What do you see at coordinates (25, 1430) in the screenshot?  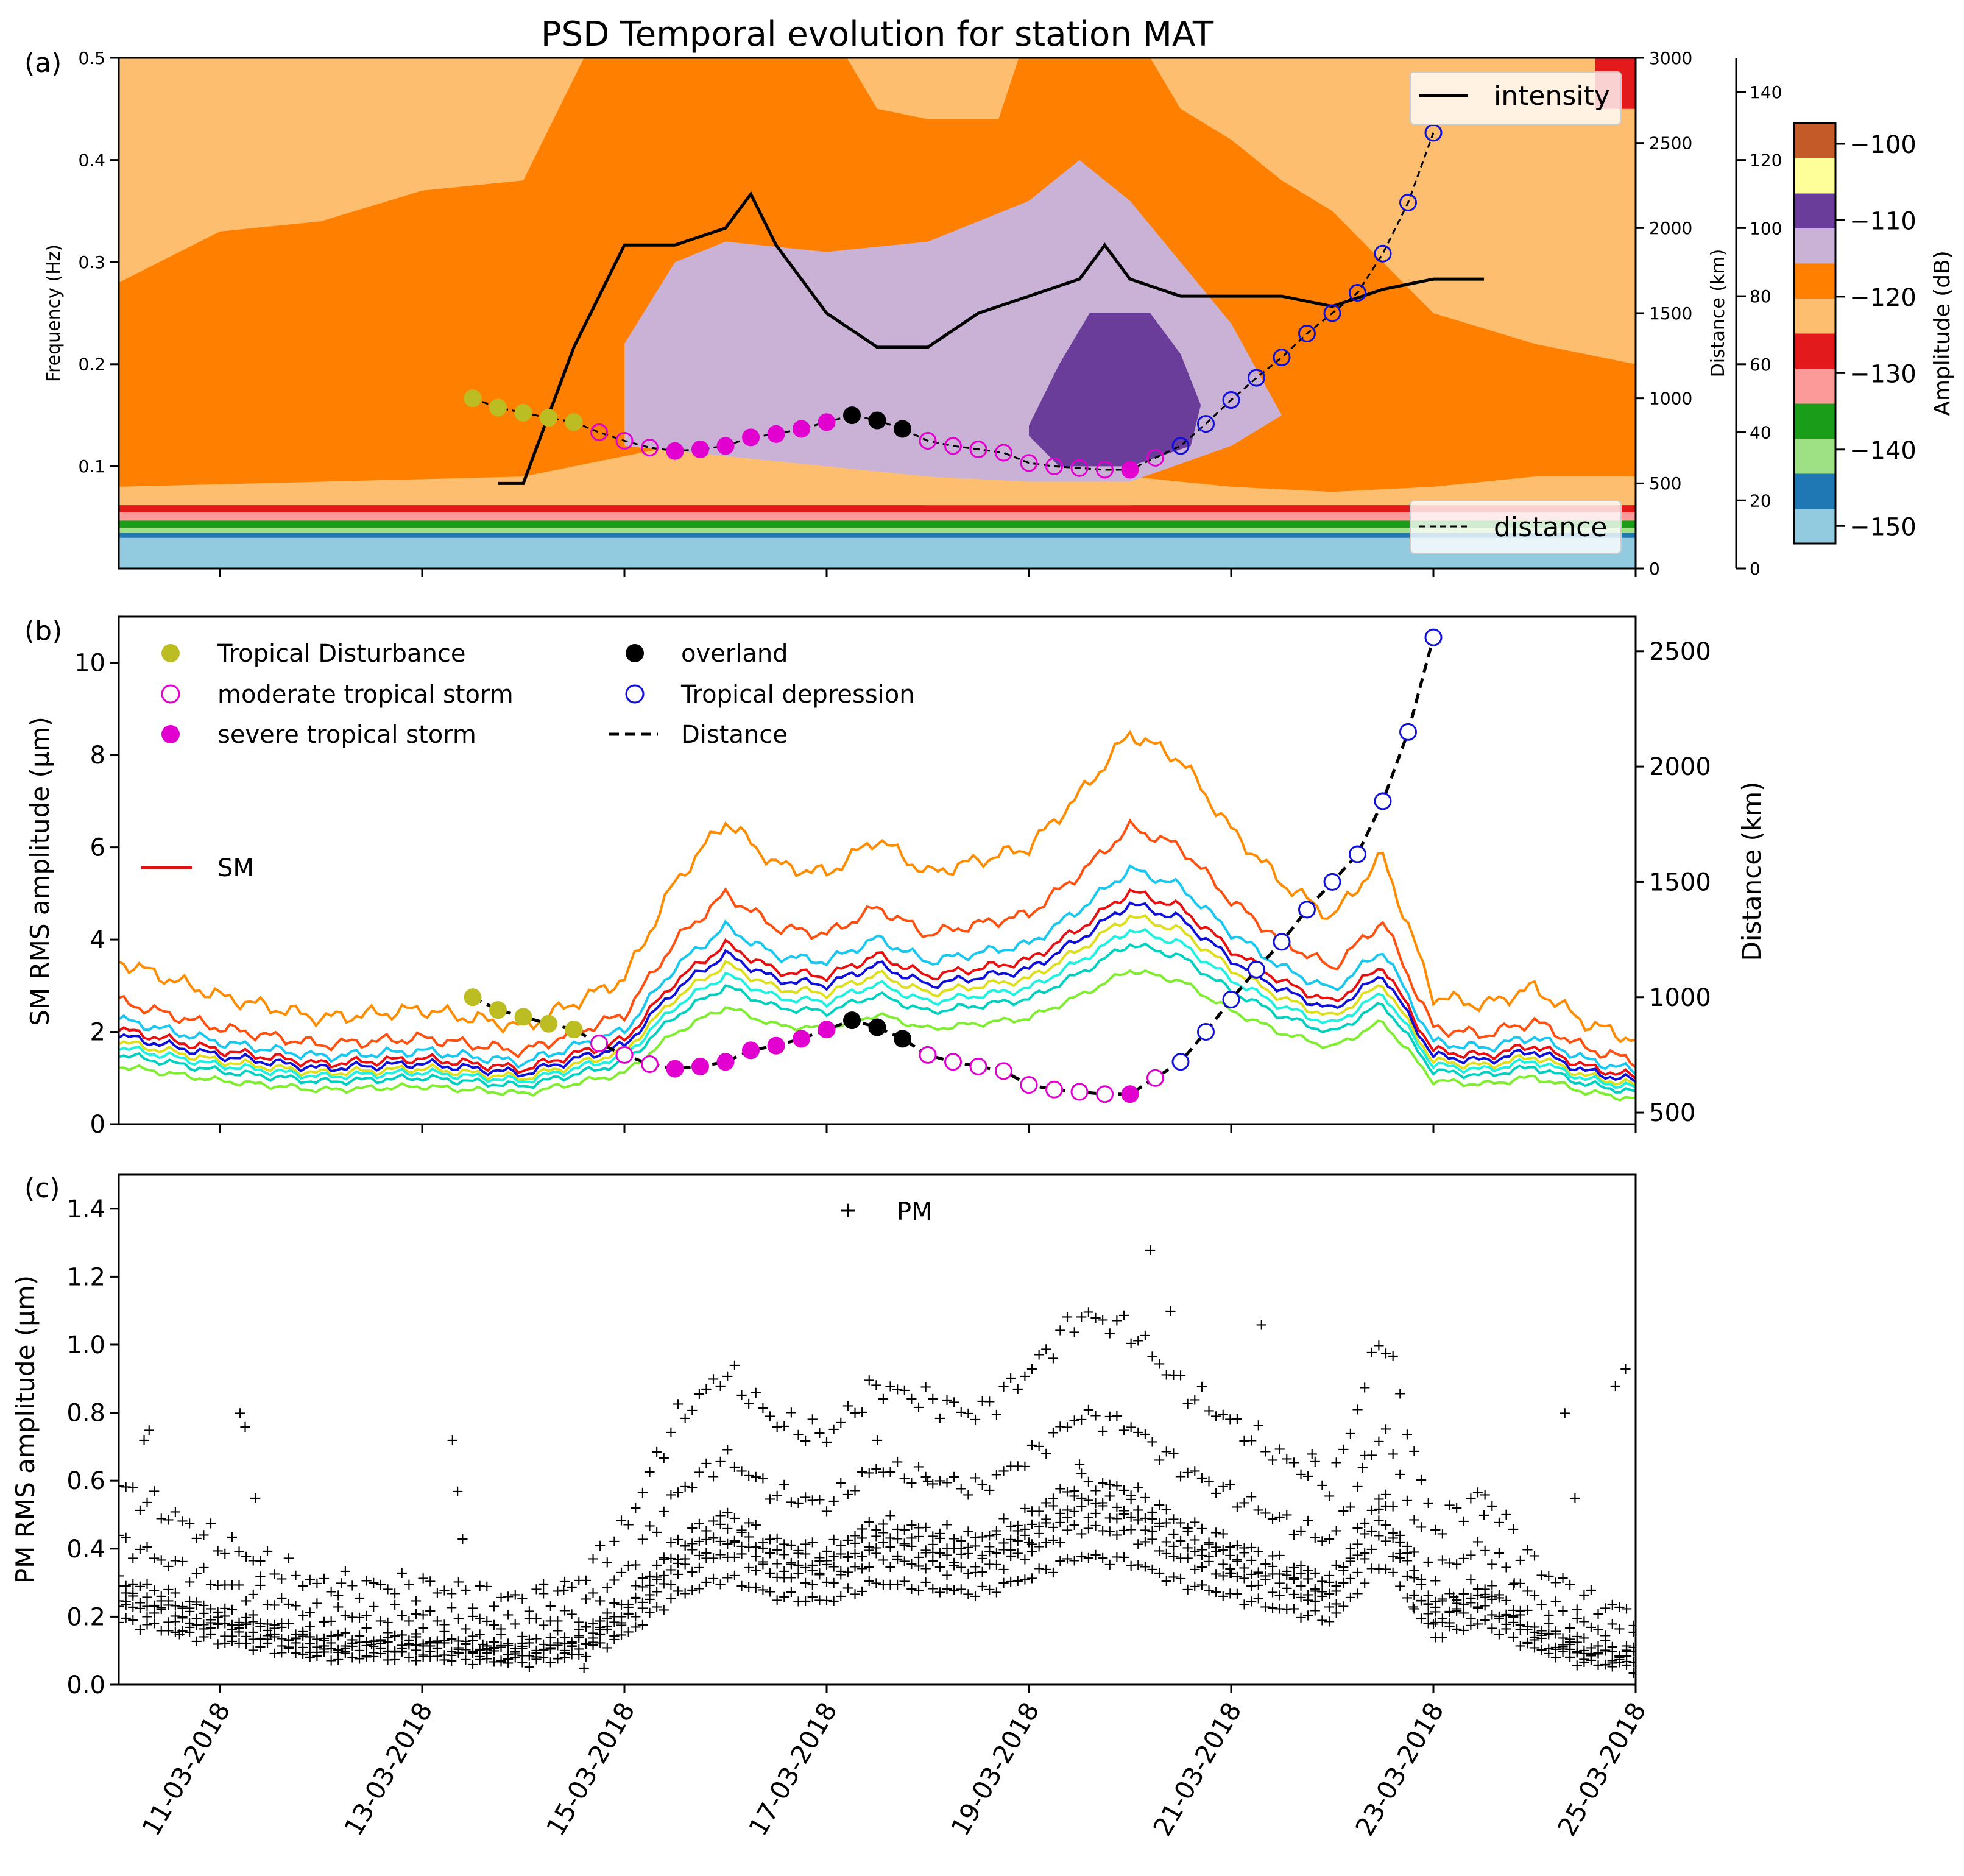 I see `panel-c-ylabel: PM RMS amplitude (μm)` at bounding box center [25, 1430].